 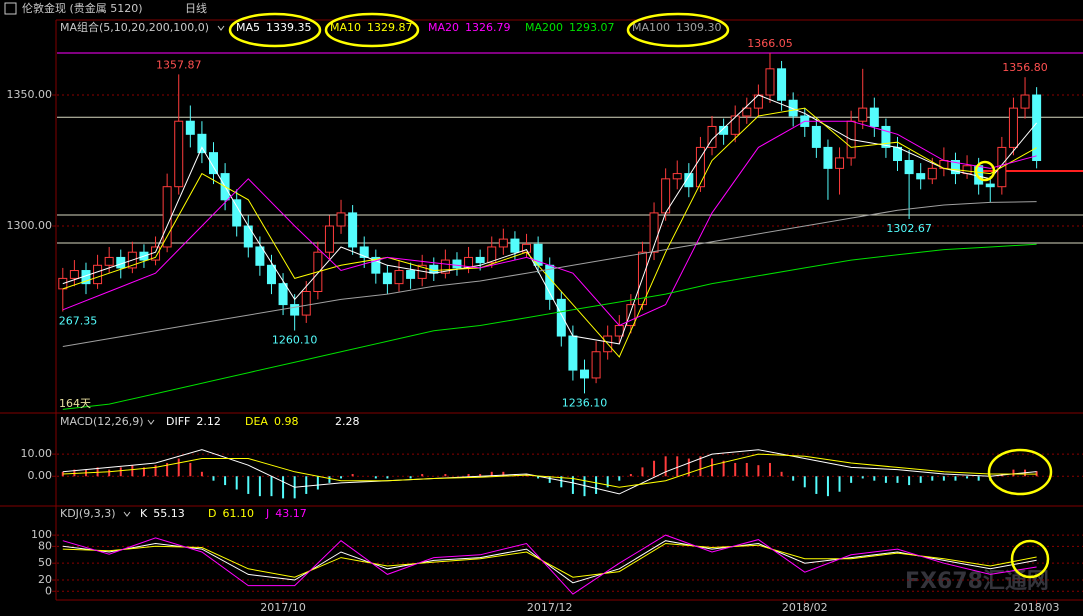 I want to click on legend-value: 43.17, so click(x=291, y=513).